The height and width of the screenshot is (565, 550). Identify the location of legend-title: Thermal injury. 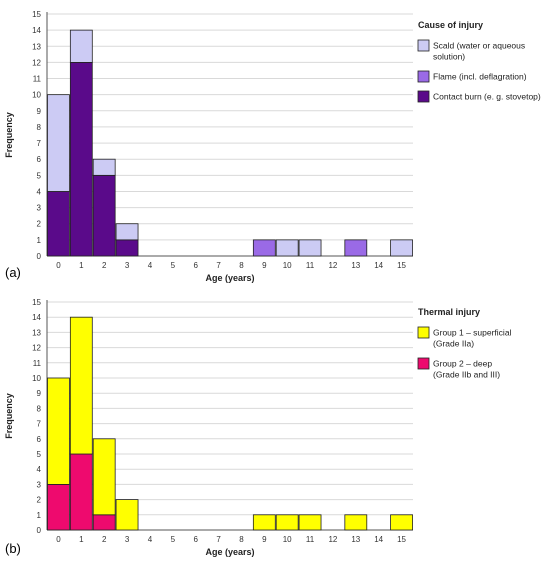
(449, 312).